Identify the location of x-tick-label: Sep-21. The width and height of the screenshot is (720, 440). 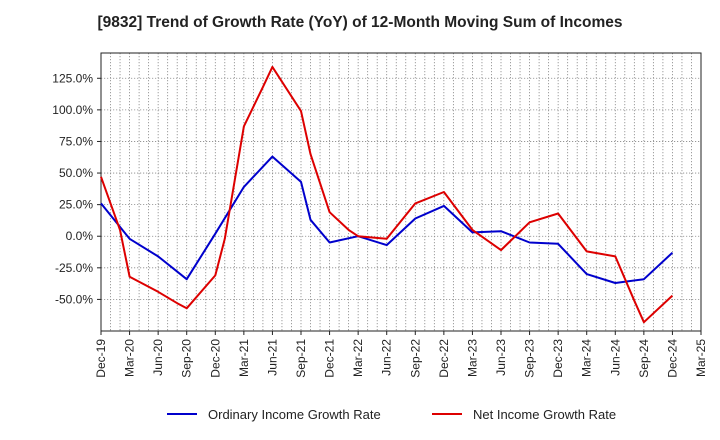
(301, 358).